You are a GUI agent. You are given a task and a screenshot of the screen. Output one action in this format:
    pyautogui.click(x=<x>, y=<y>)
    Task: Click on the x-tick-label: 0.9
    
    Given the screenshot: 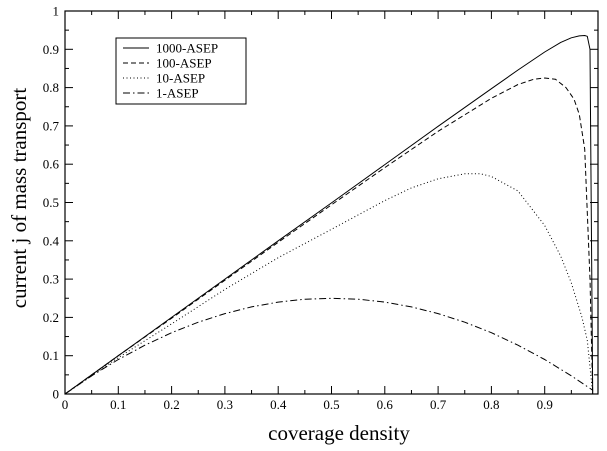 What is the action you would take?
    pyautogui.click(x=545, y=404)
    